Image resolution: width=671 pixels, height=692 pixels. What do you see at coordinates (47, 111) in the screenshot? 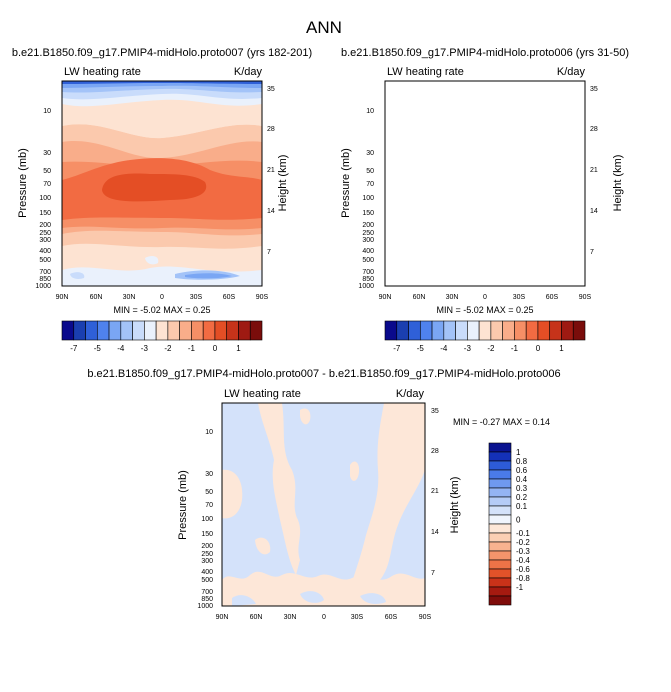
I see `y-tick-label: 10` at bounding box center [47, 111].